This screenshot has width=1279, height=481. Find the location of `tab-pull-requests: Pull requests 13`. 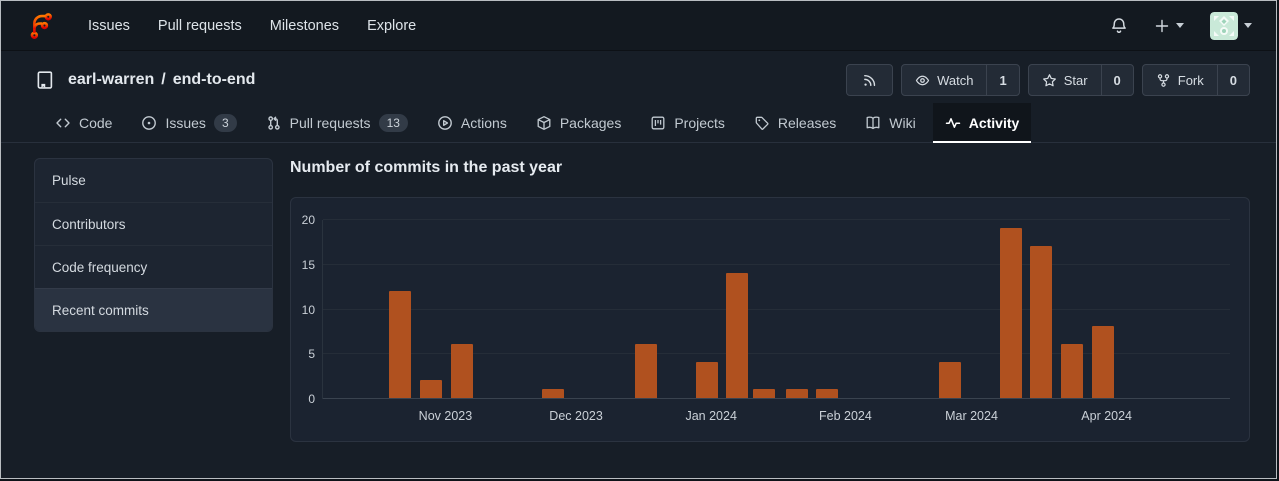

tab-pull-requests: Pull requests 13 is located at coordinates (337, 122).